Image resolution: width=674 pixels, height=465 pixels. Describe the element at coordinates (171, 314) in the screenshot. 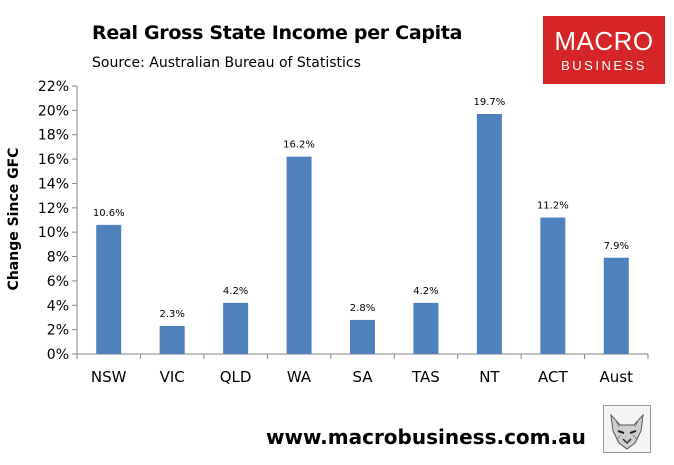

I see `data-label: 2.3%` at that location.